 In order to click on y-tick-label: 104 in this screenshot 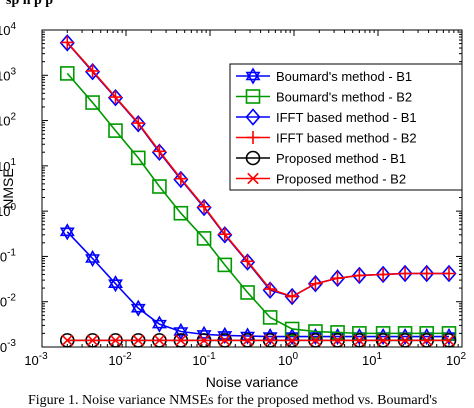, I will do `click(8, 29)`.